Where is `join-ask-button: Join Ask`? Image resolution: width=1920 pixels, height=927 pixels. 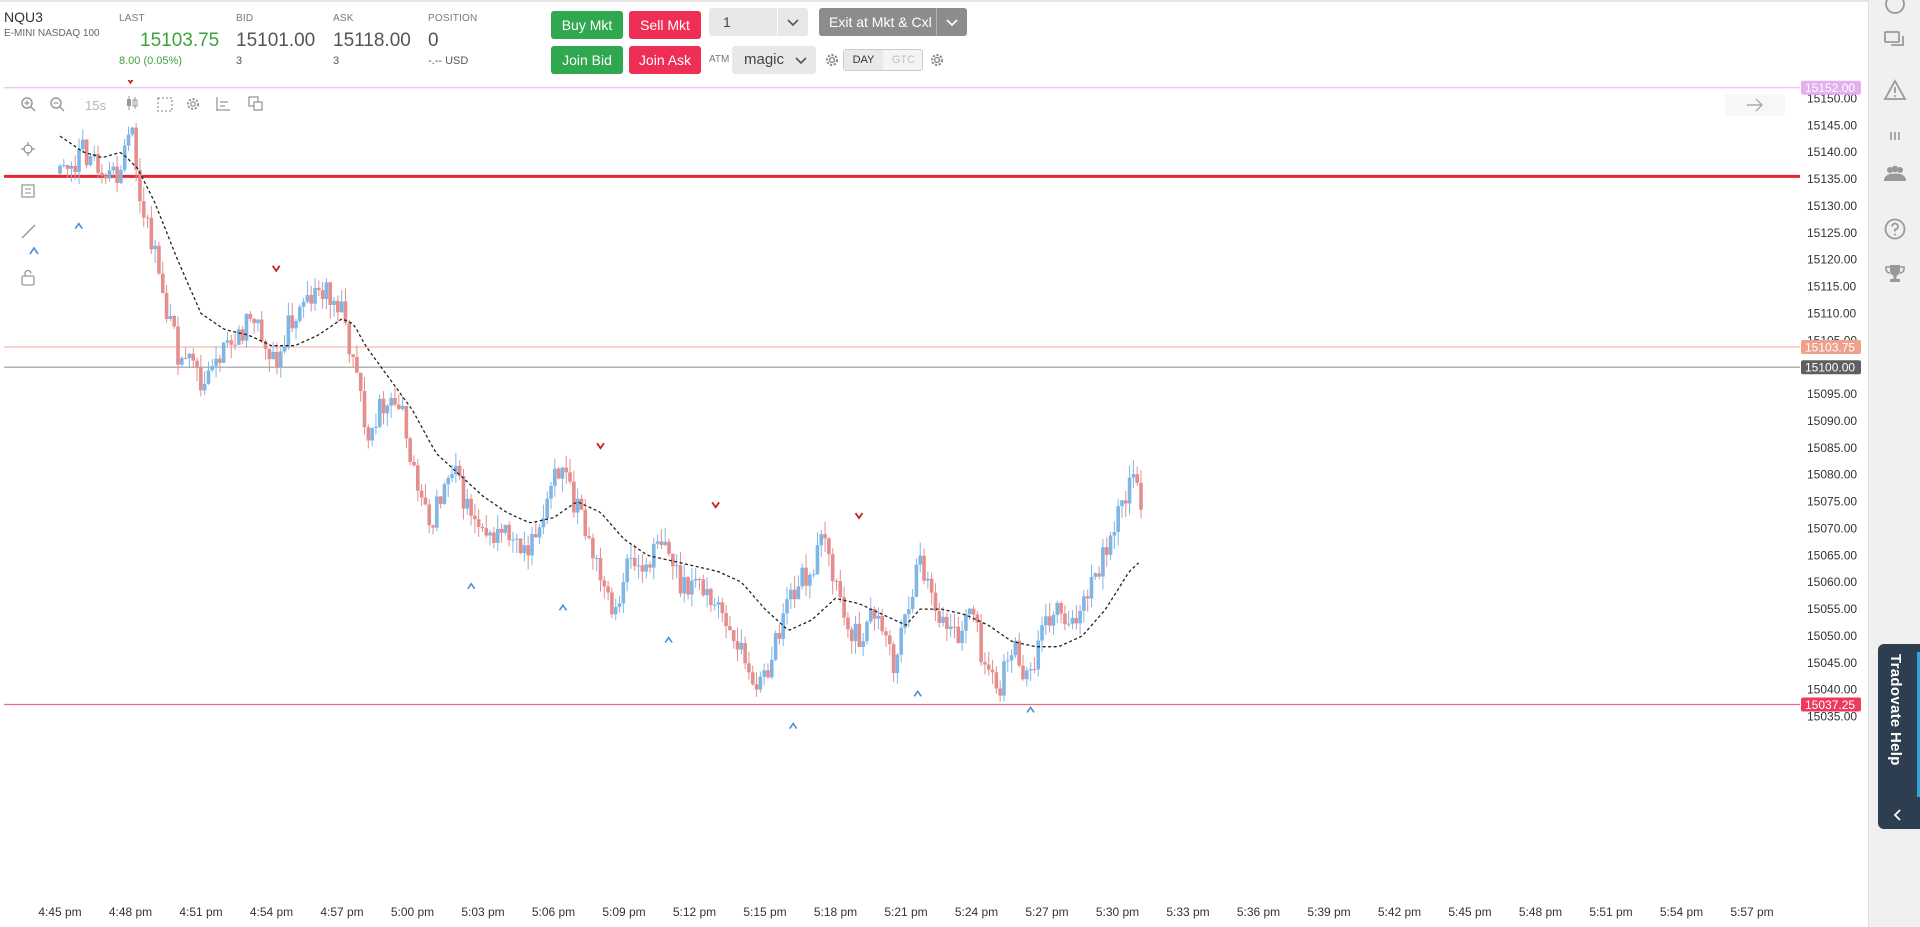
join-ask-button: Join Ask is located at coordinates (665, 60).